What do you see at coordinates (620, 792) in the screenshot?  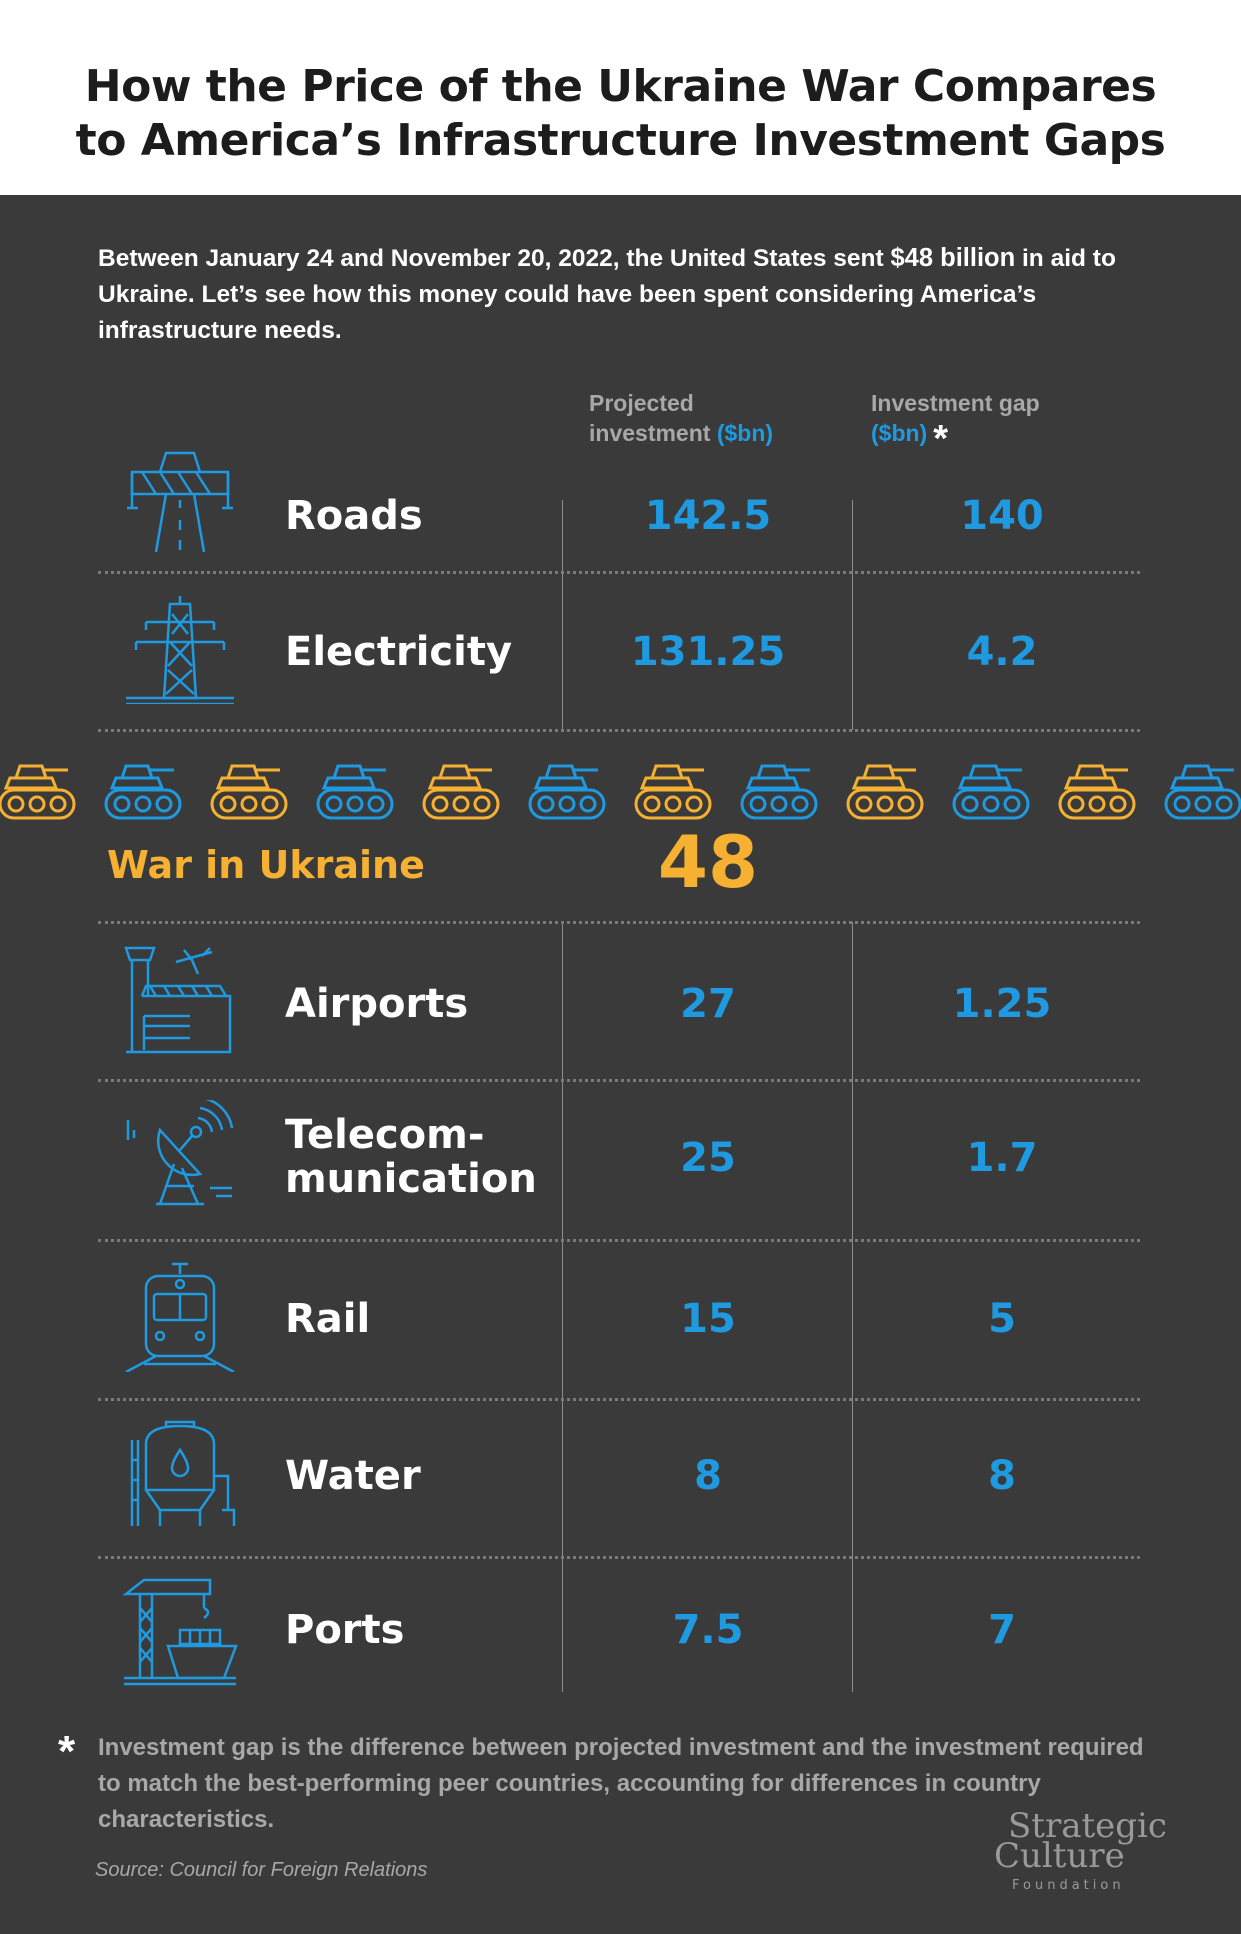 I see `tank-row` at bounding box center [620, 792].